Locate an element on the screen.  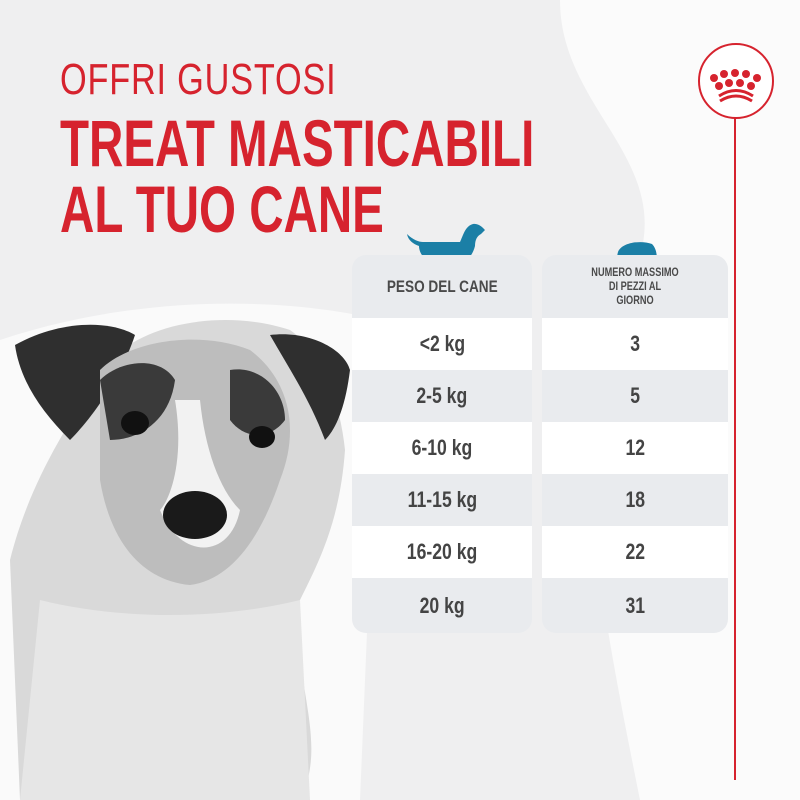
crown-icon is located at coordinates (735, 86).